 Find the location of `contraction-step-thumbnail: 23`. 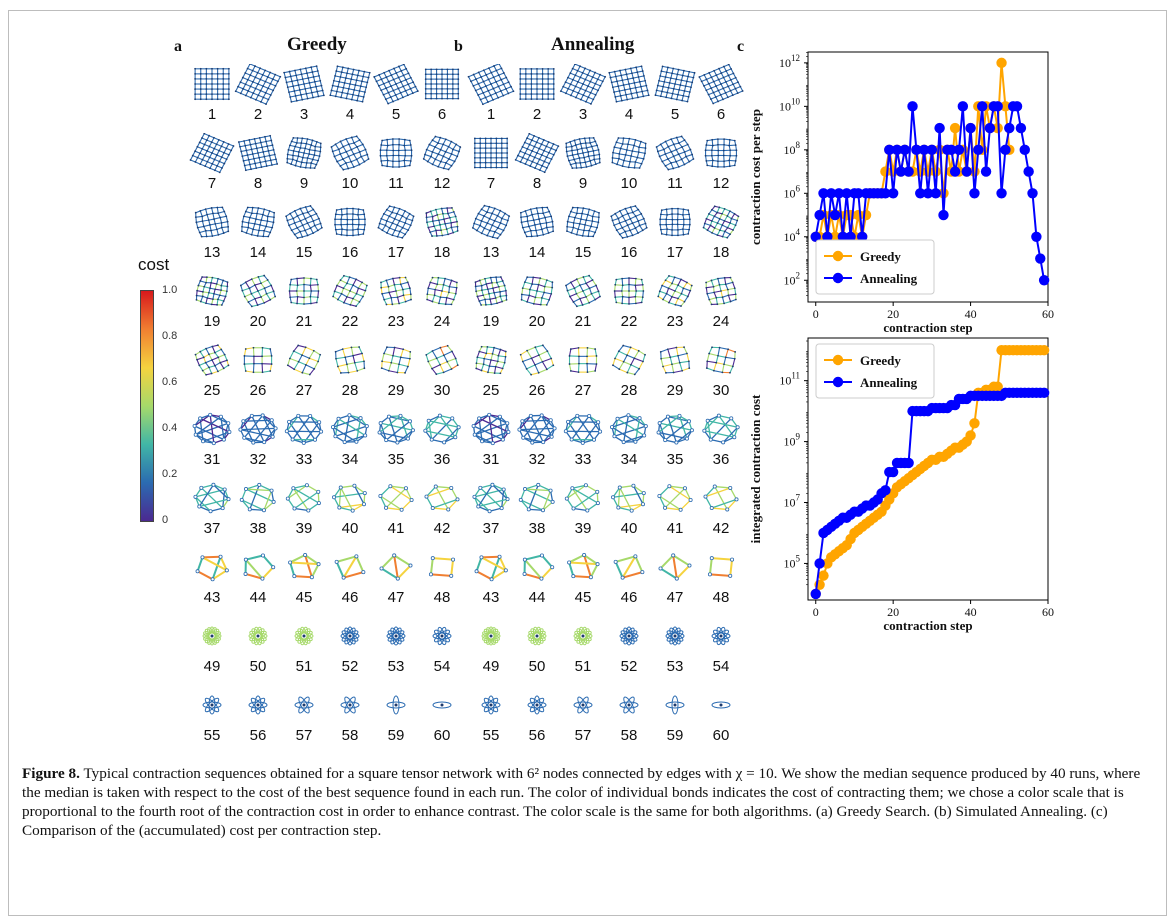

contraction-step-thumbnail: 23 is located at coordinates (396, 307).